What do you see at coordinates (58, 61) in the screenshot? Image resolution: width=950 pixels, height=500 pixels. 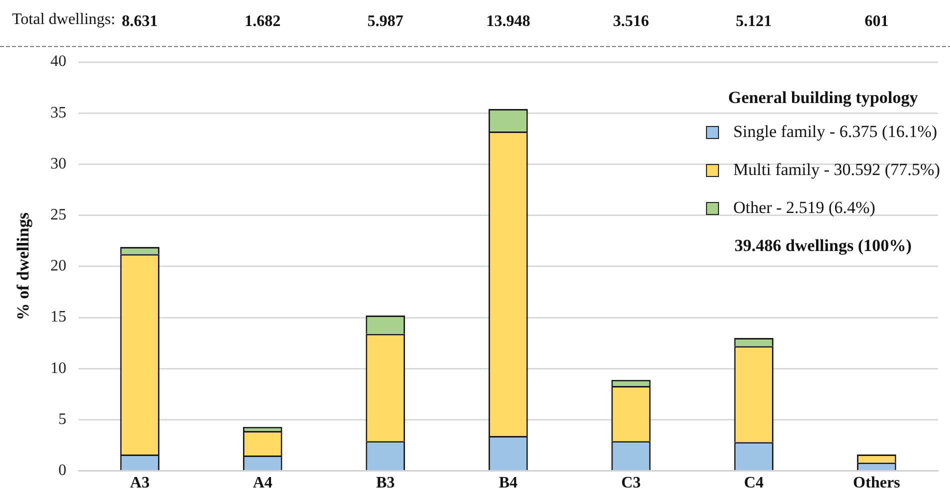 I see `y-tick-label: 40` at bounding box center [58, 61].